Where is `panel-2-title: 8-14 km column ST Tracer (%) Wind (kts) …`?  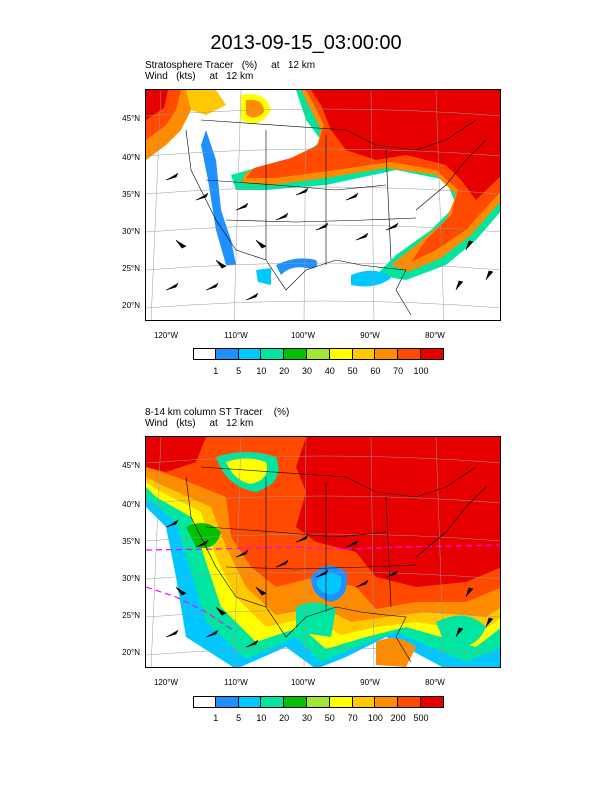 panel-2-title: 8-14 km column ST Tracer (%) Wind (kts) … is located at coordinates (217, 418).